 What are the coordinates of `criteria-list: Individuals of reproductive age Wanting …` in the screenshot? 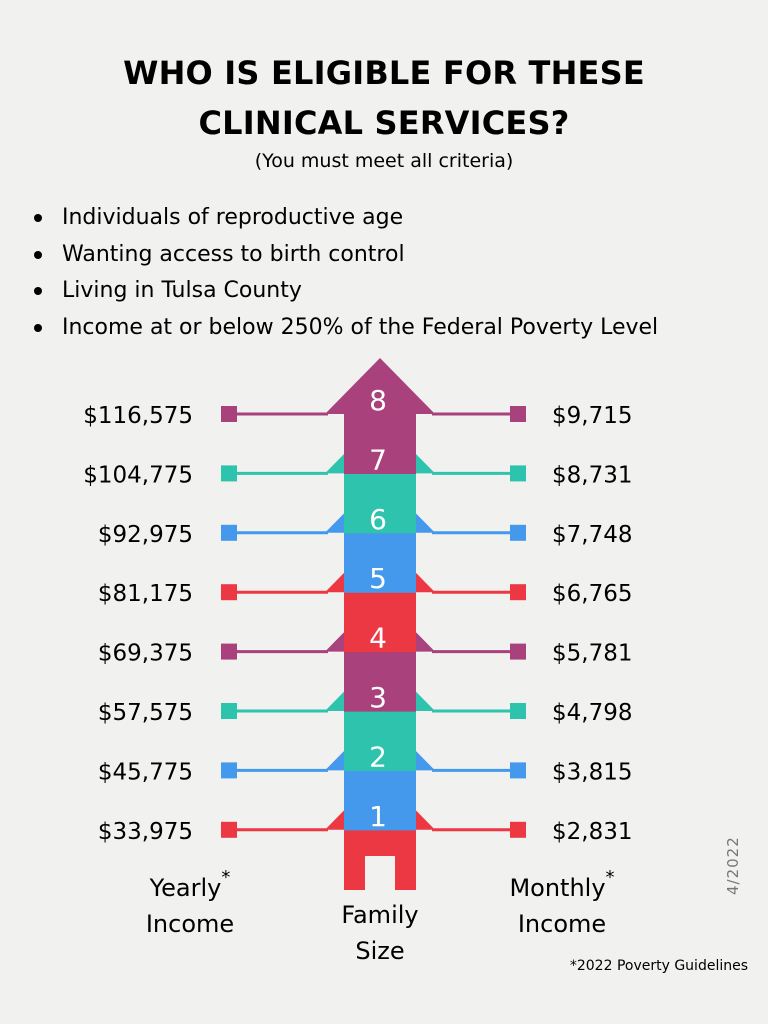 It's located at (346, 273).